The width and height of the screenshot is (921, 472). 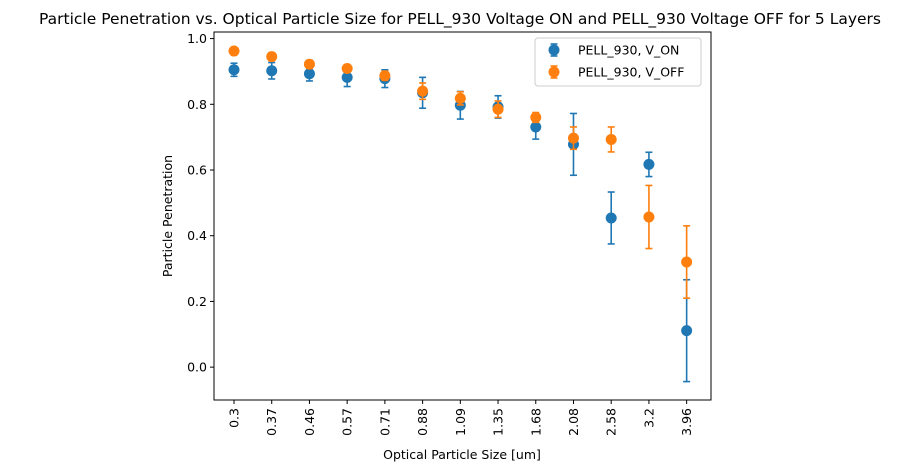 What do you see at coordinates (535, 422) in the screenshot?
I see `x-tick-label: 1.68` at bounding box center [535, 422].